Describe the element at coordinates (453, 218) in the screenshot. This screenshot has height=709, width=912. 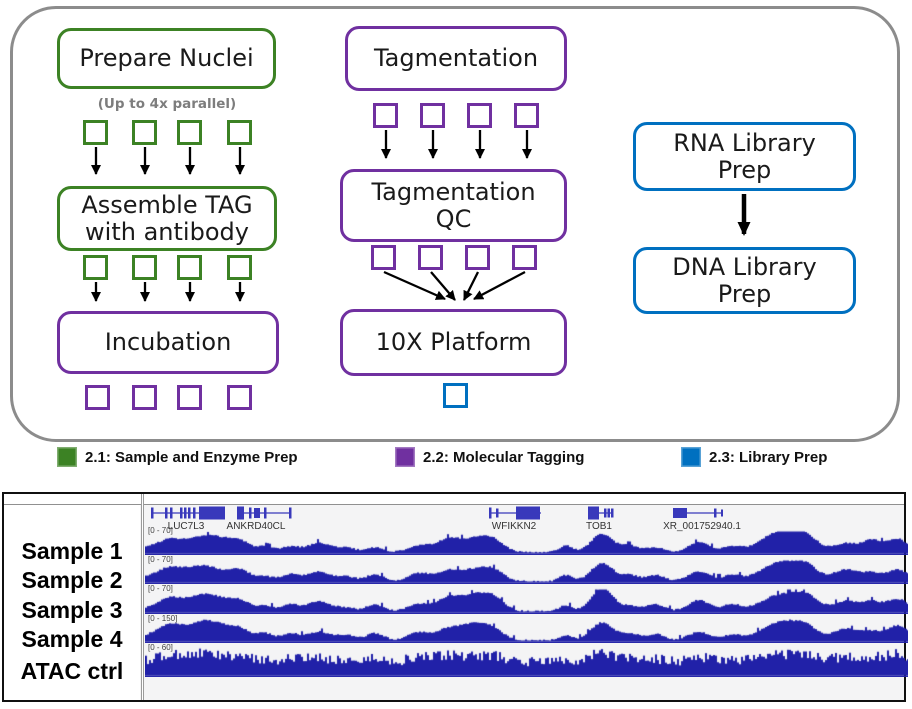
I see `node-label: QC` at that location.